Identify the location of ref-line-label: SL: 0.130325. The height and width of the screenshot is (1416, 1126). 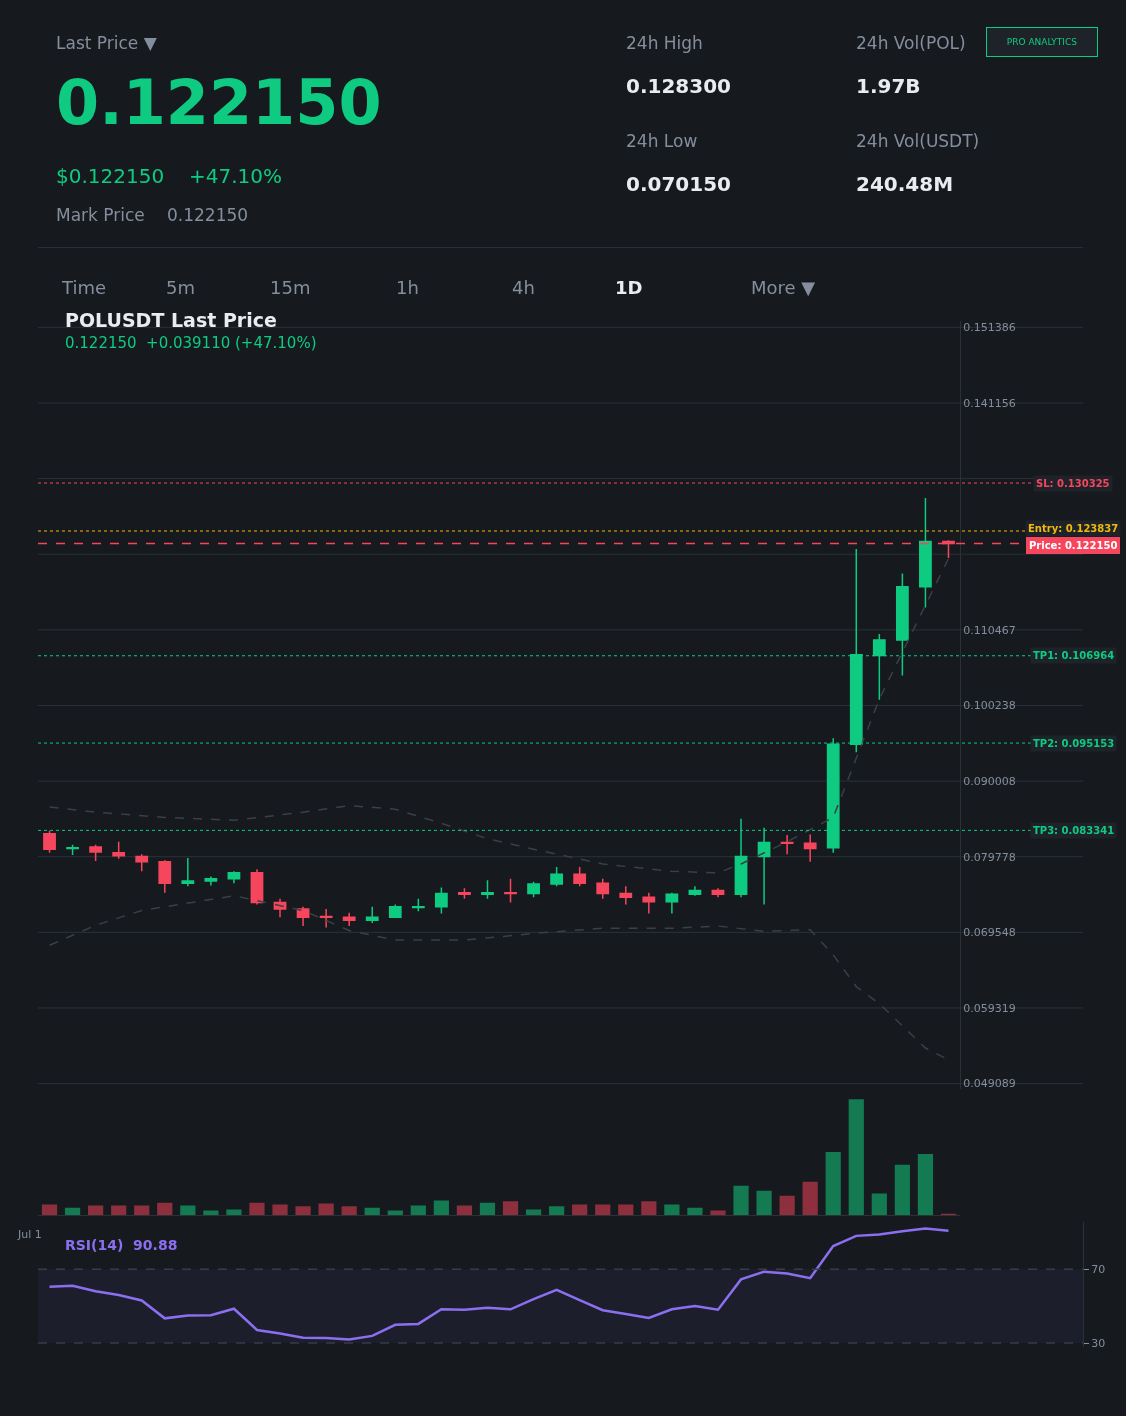
(1073, 483).